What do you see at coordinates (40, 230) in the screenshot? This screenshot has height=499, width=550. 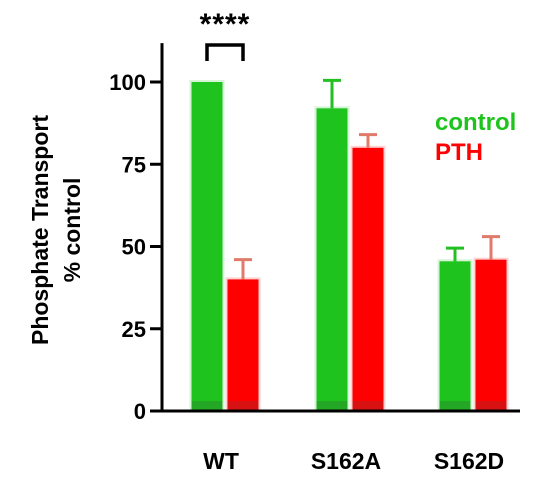 I see `y-axis-title-line: Phosphate Transport` at bounding box center [40, 230].